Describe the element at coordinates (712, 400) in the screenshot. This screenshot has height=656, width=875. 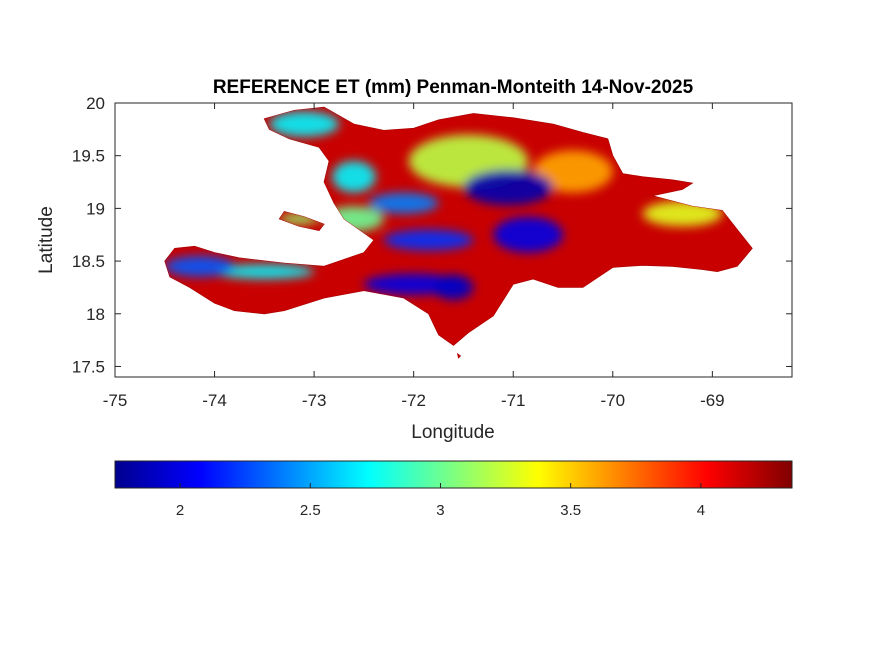
I see `x-tick-label: -69` at that location.